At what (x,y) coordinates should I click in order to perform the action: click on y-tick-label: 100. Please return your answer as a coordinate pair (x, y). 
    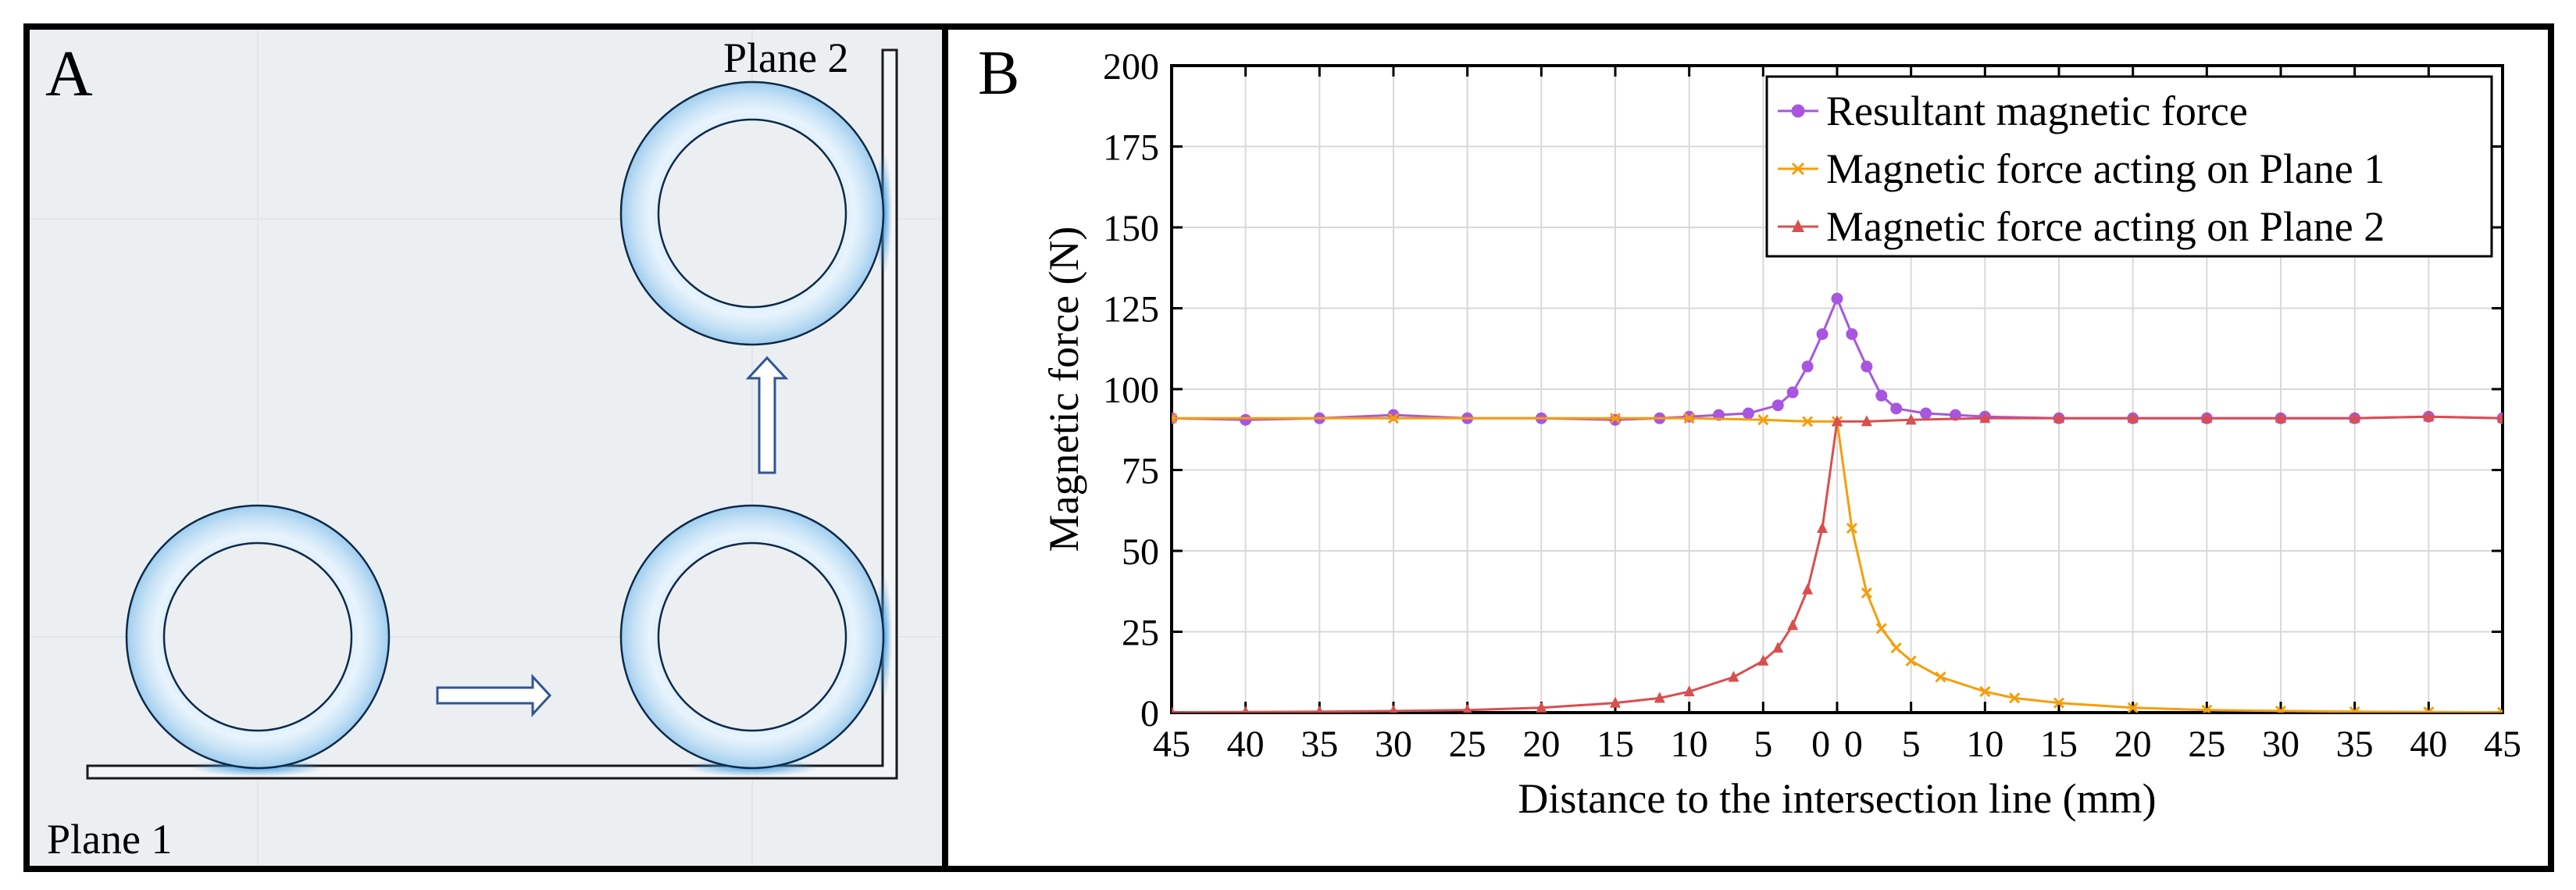
    Looking at the image, I should click on (1131, 391).